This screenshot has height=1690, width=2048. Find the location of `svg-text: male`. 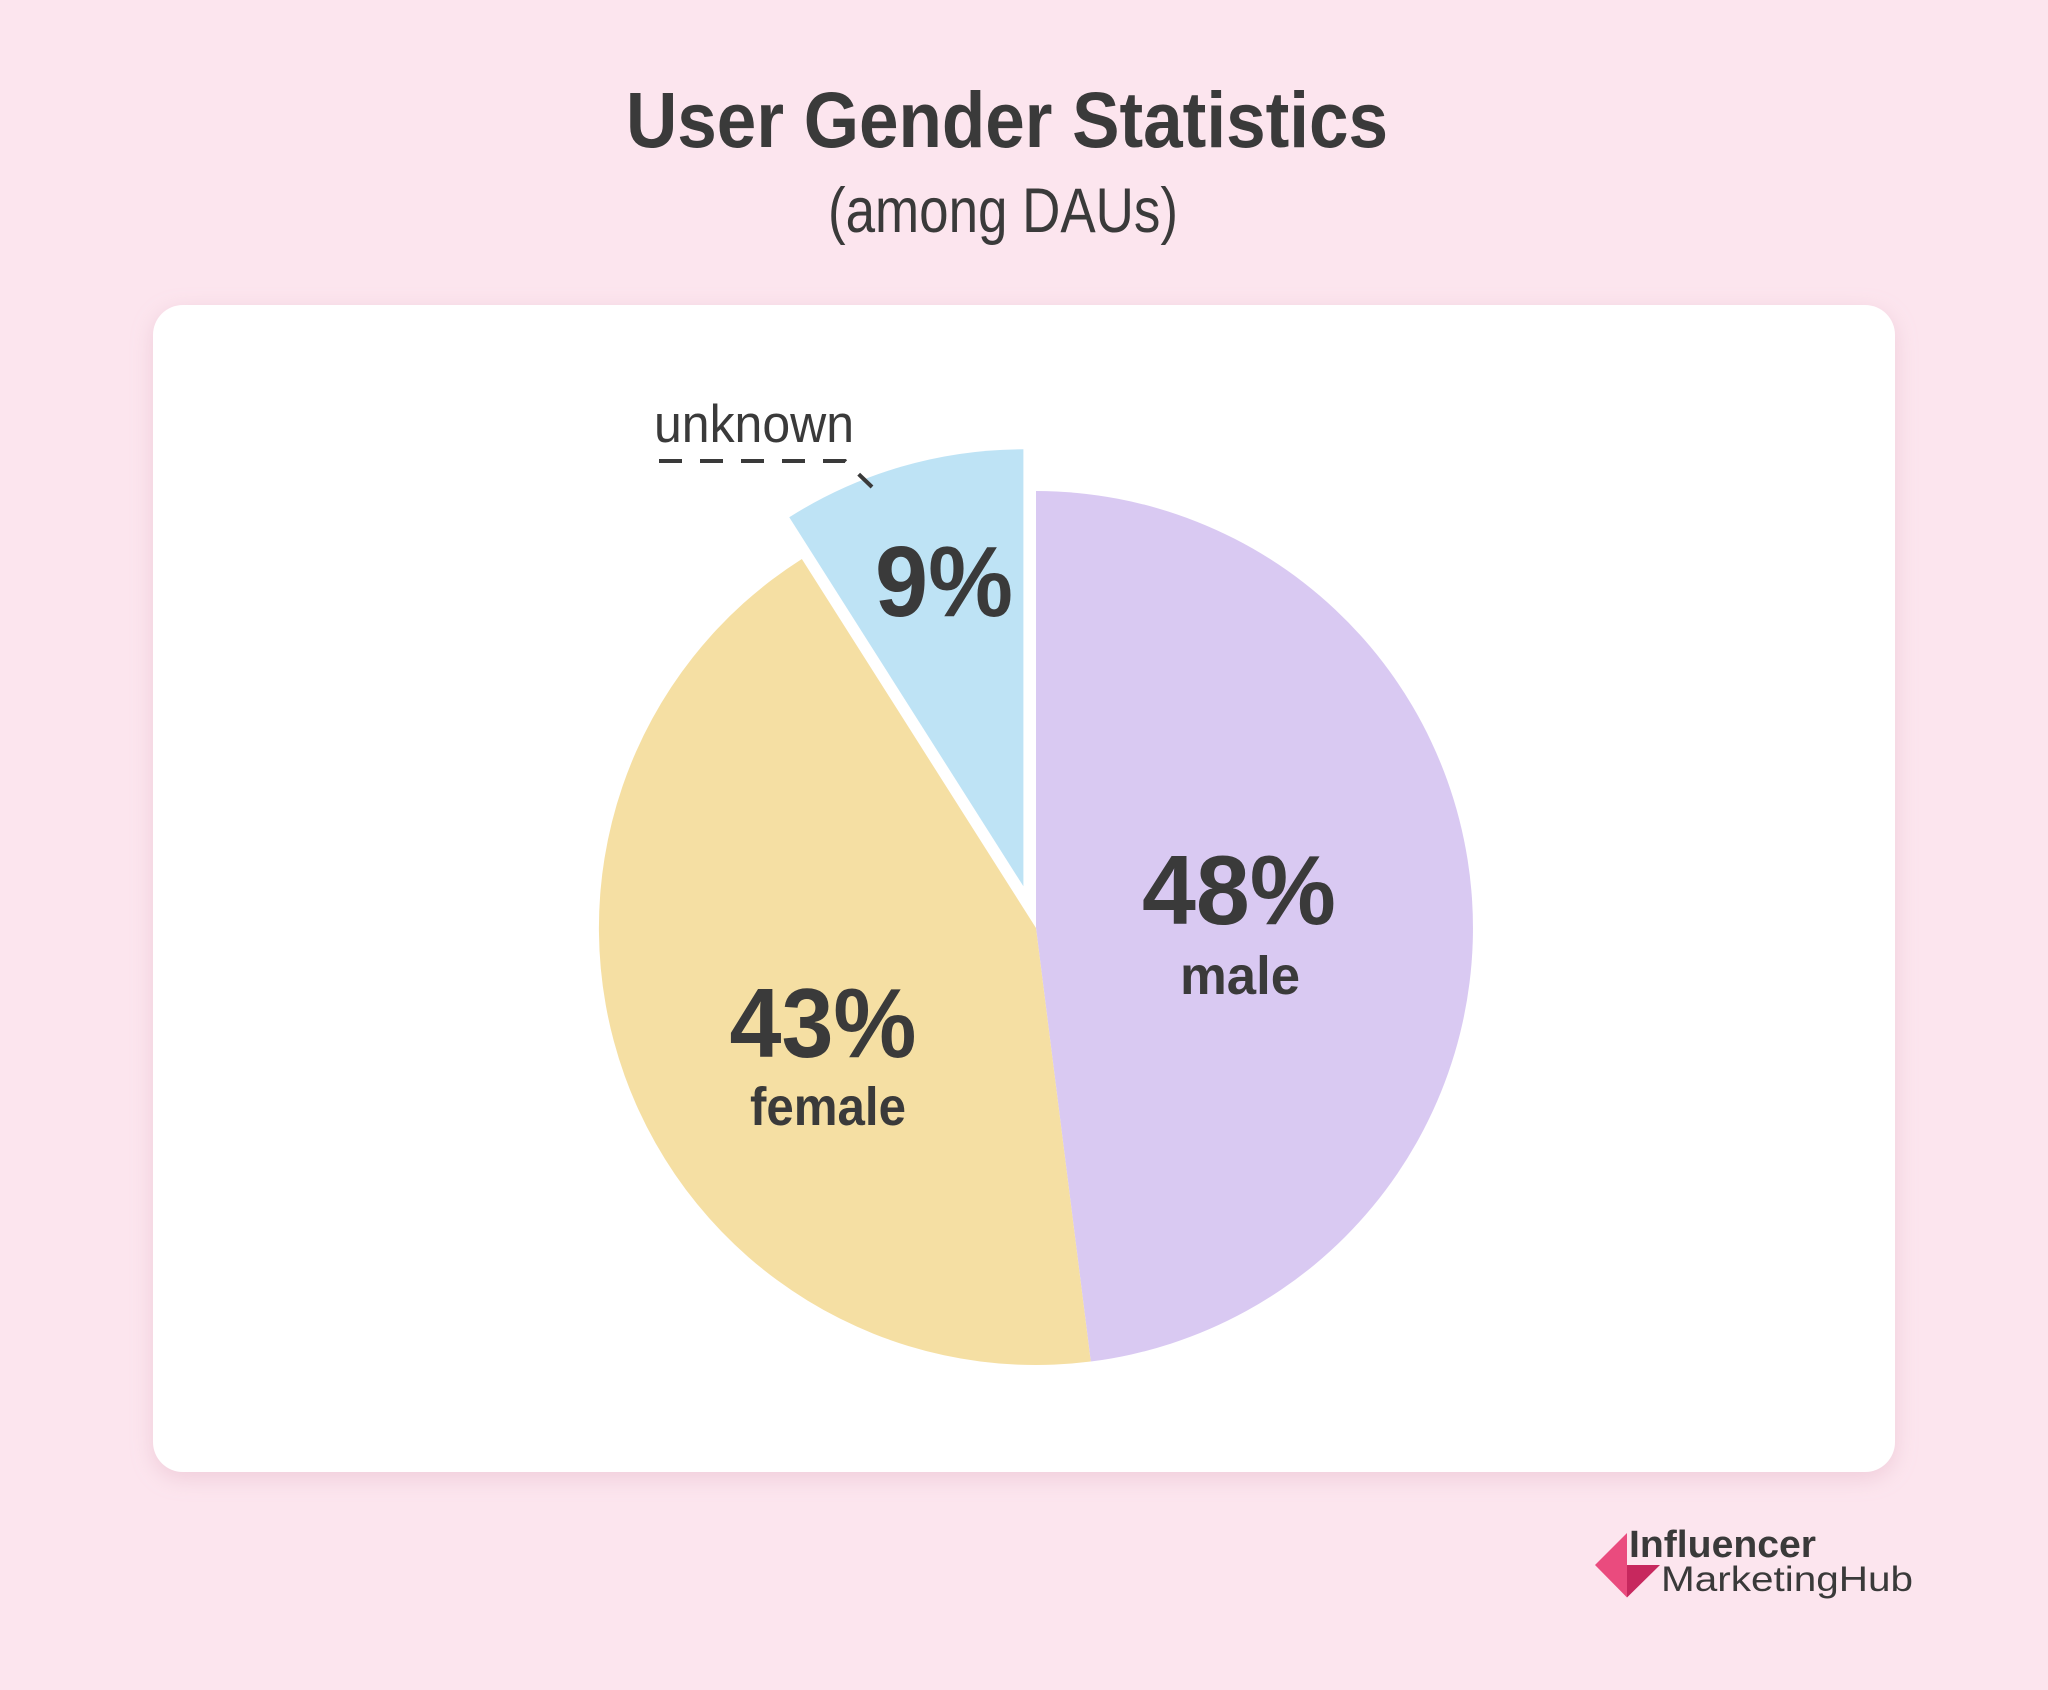

svg-text: male is located at coordinates (1240, 976).